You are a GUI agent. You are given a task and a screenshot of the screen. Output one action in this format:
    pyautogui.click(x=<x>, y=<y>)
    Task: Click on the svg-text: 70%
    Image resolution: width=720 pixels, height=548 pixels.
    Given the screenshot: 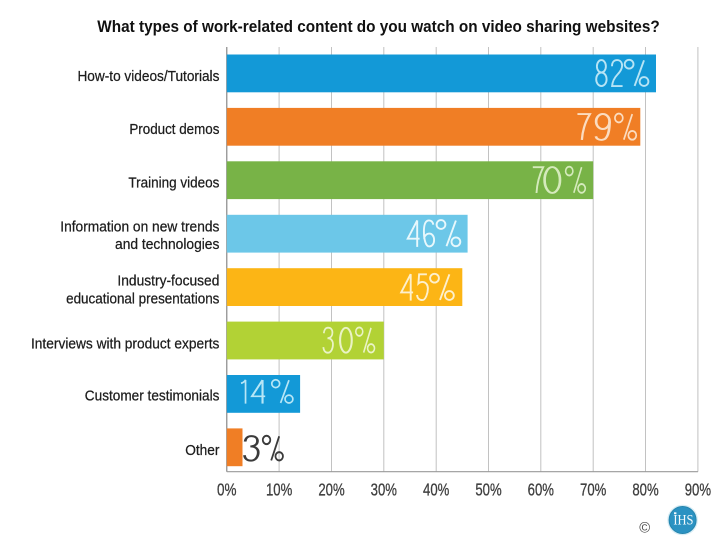 What is the action you would take?
    pyautogui.click(x=593, y=490)
    